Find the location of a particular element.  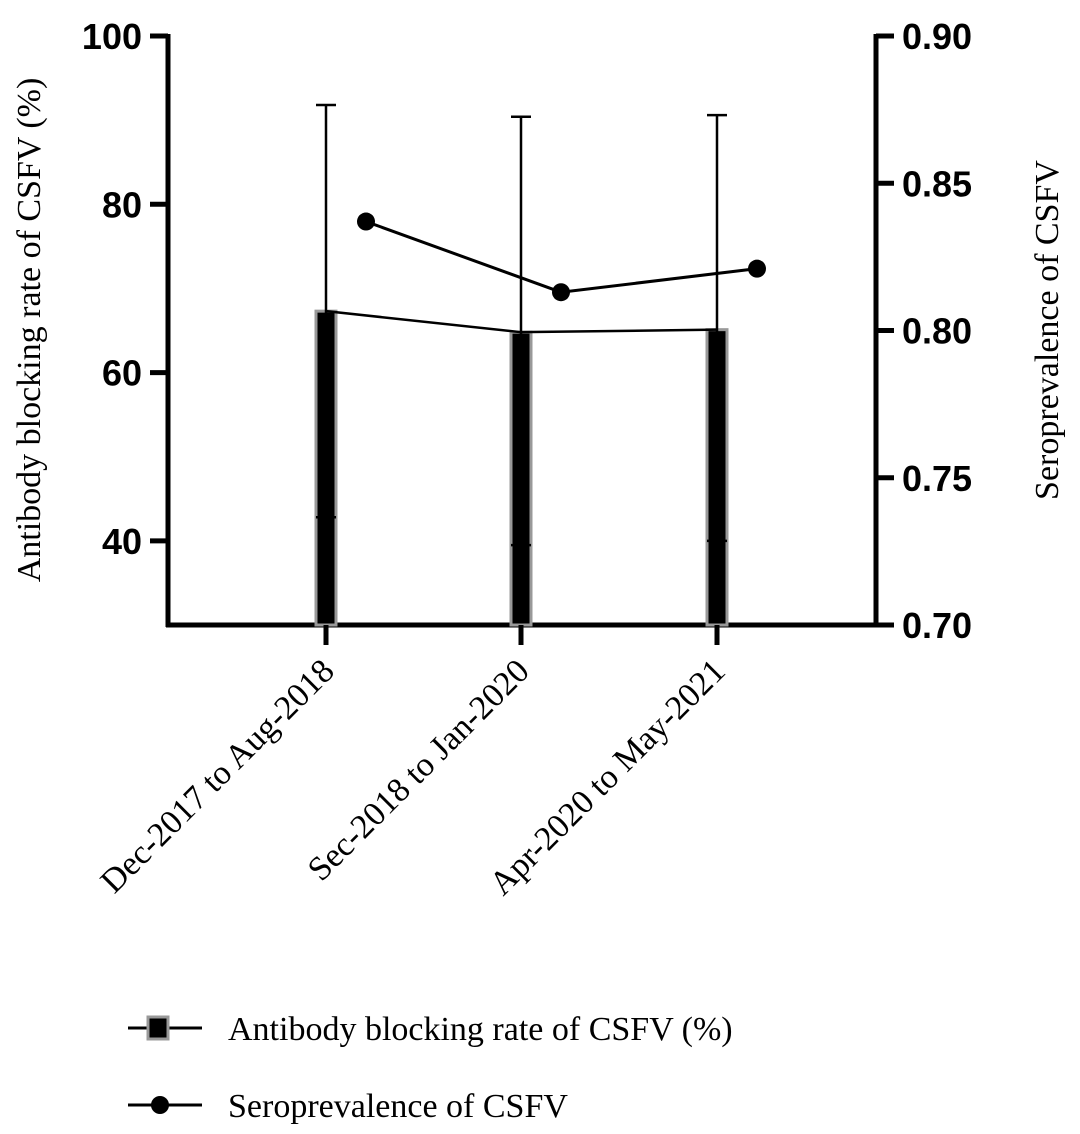

right-axis-label: Seroprevalence of CSFV is located at coordinates (1047, 330).